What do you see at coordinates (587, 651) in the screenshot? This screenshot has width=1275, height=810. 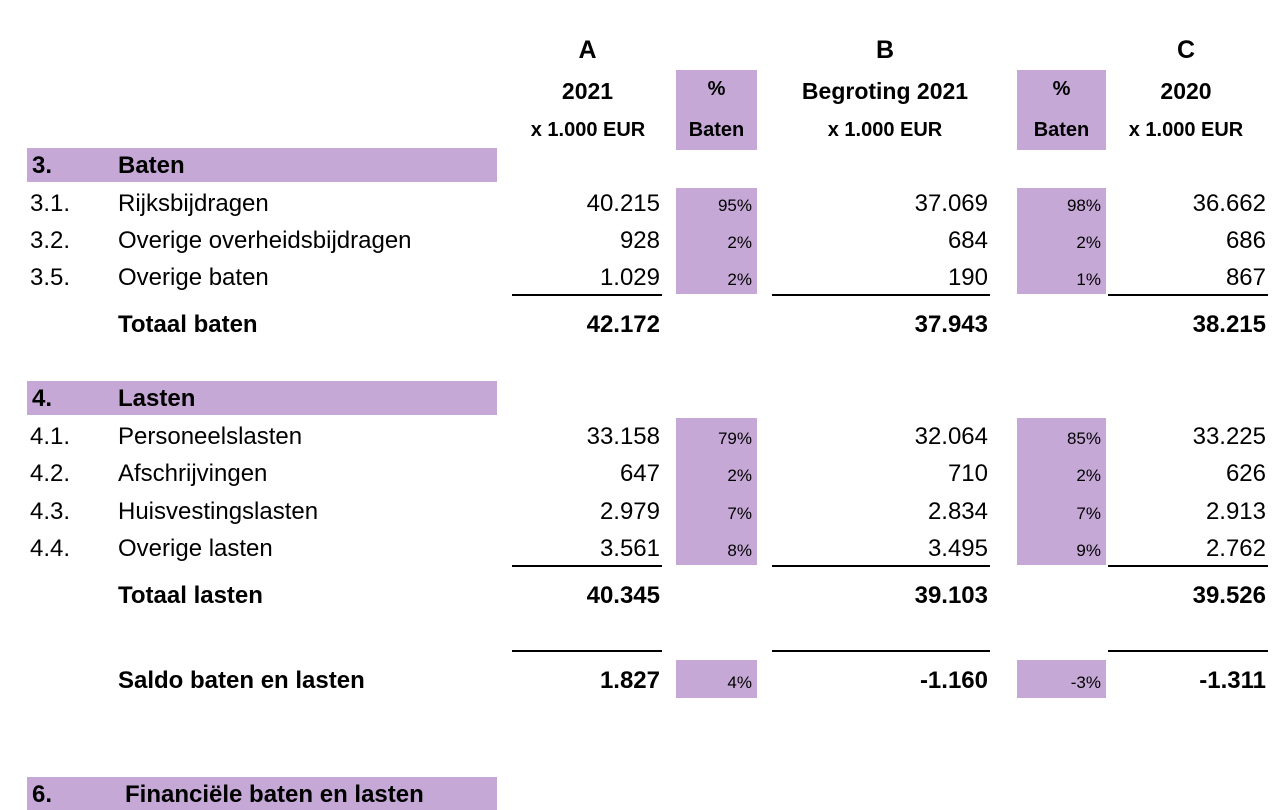 I see `saldo-rule-a` at bounding box center [587, 651].